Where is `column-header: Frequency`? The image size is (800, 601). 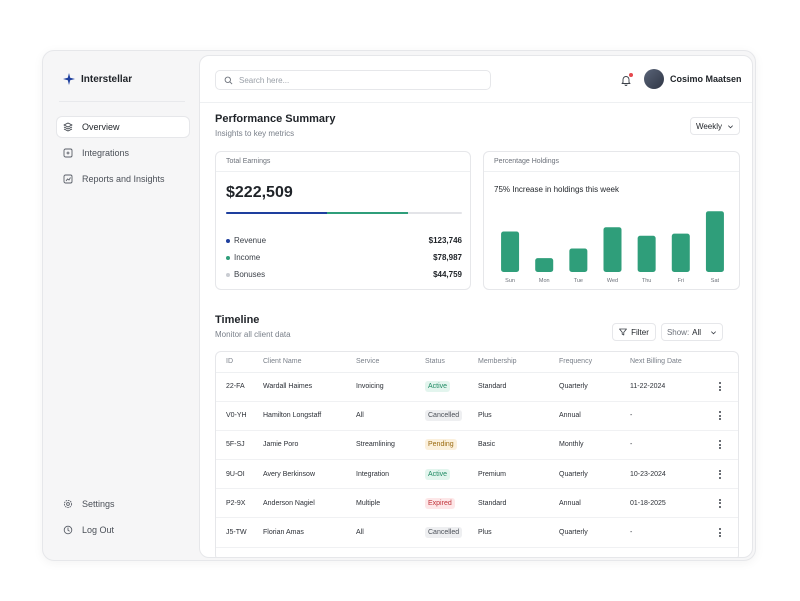
column-header: Frequency is located at coordinates (584, 362).